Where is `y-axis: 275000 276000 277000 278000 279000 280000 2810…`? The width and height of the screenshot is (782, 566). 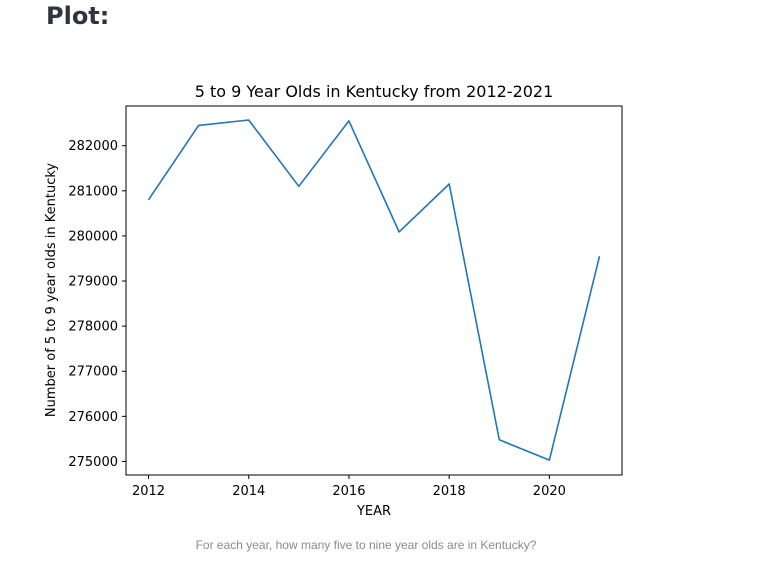 y-axis: 275000 276000 277000 278000 279000 280000 2810… is located at coordinates (97, 304).